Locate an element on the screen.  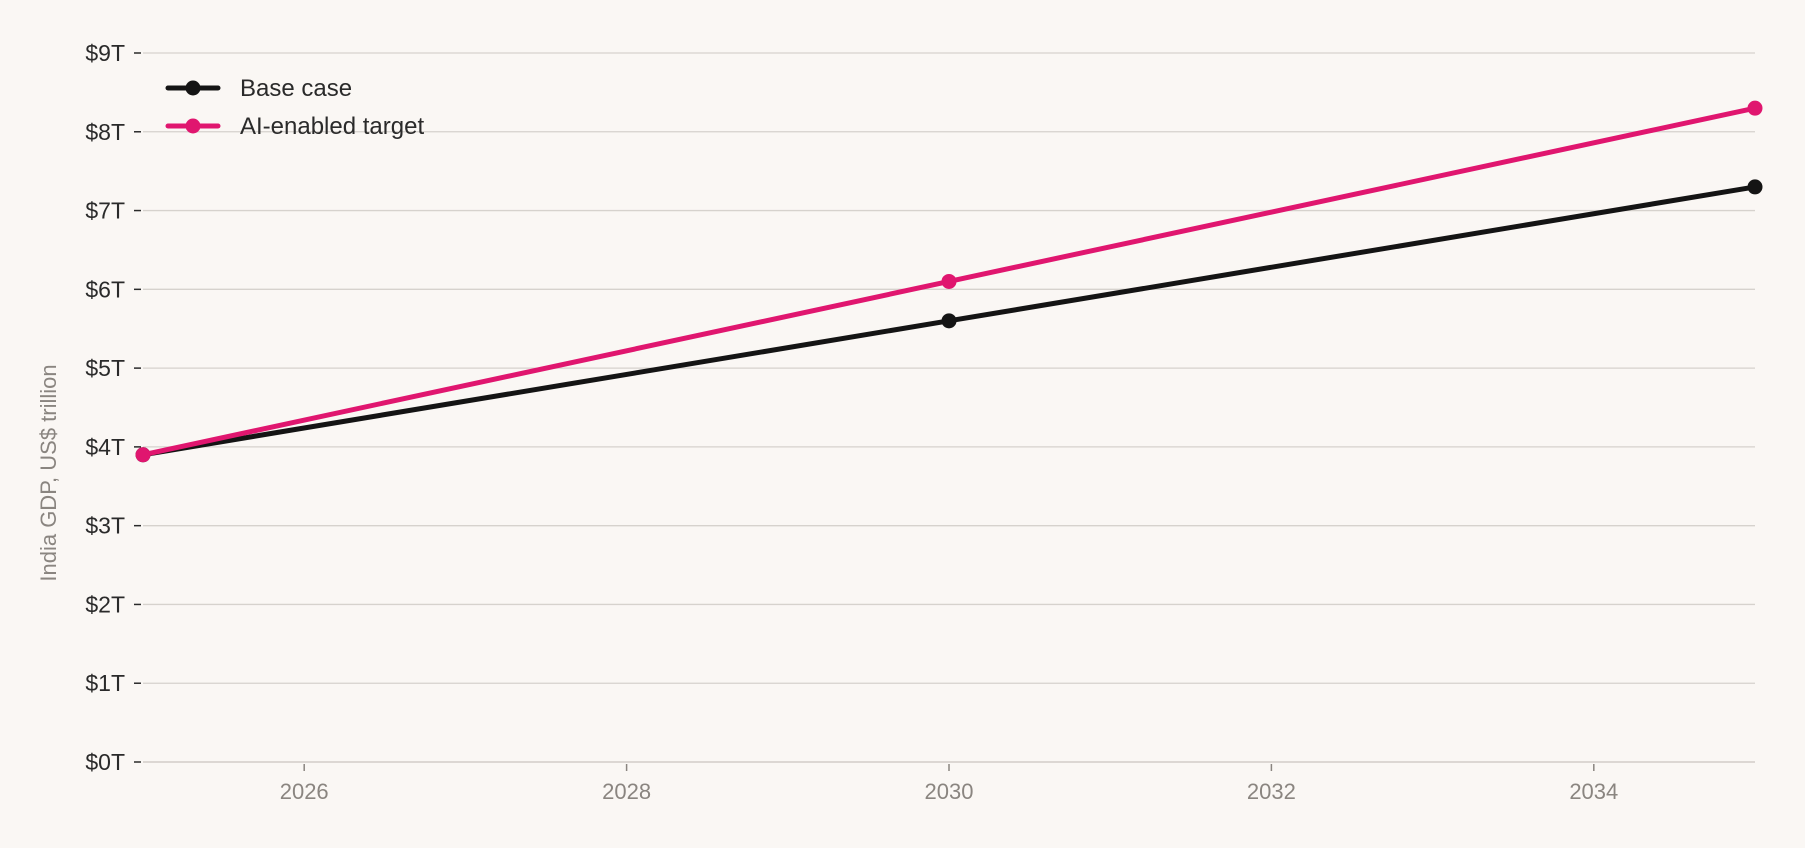
x-tick-label: 2028 is located at coordinates (626, 791).